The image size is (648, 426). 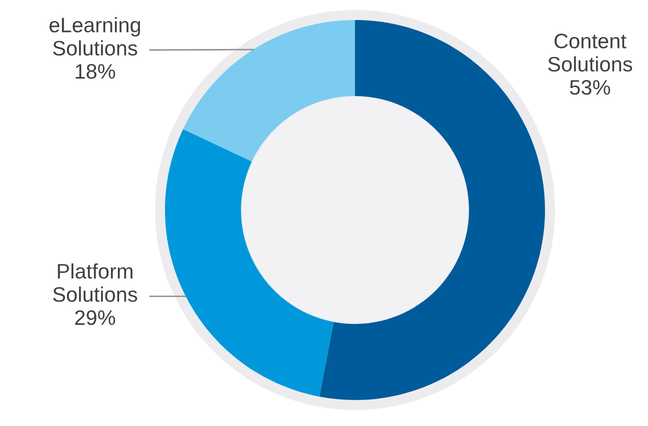 What do you see at coordinates (95, 318) in the screenshot?
I see `data-label: 29%` at bounding box center [95, 318].